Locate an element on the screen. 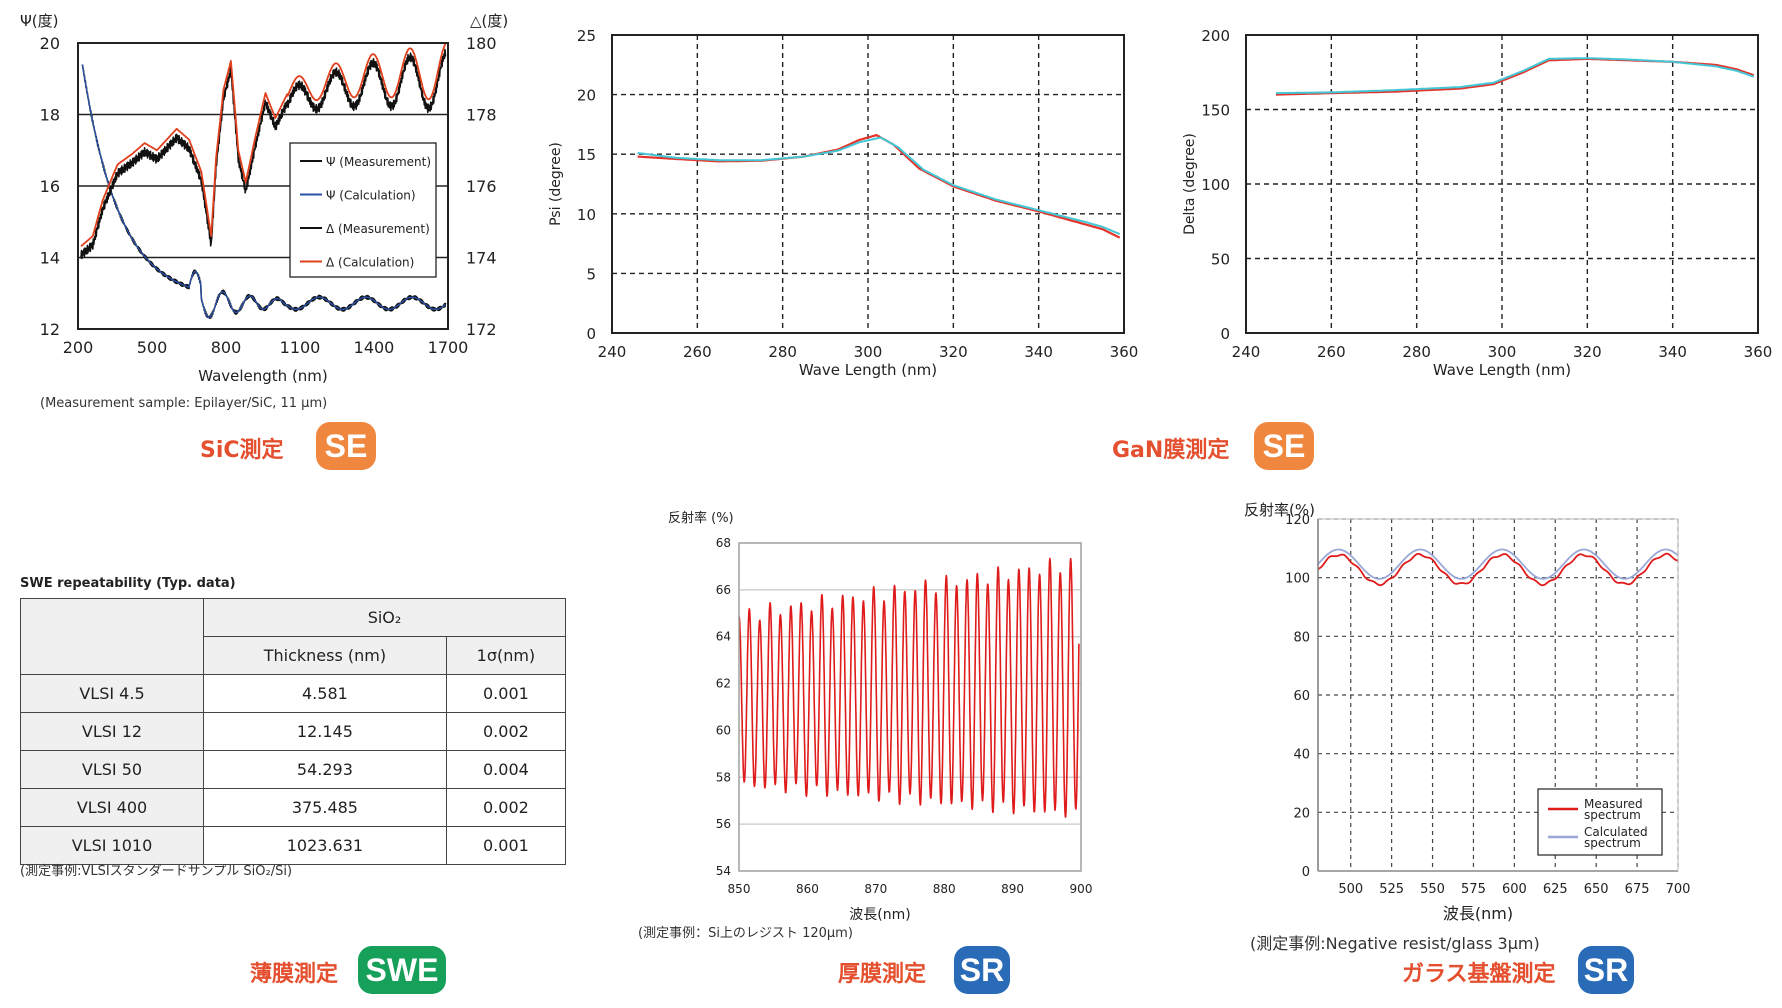 Image resolution: width=1782 pixels, height=1008 pixels. thick-film-x-axis-label: 波長(nm) is located at coordinates (879, 915).